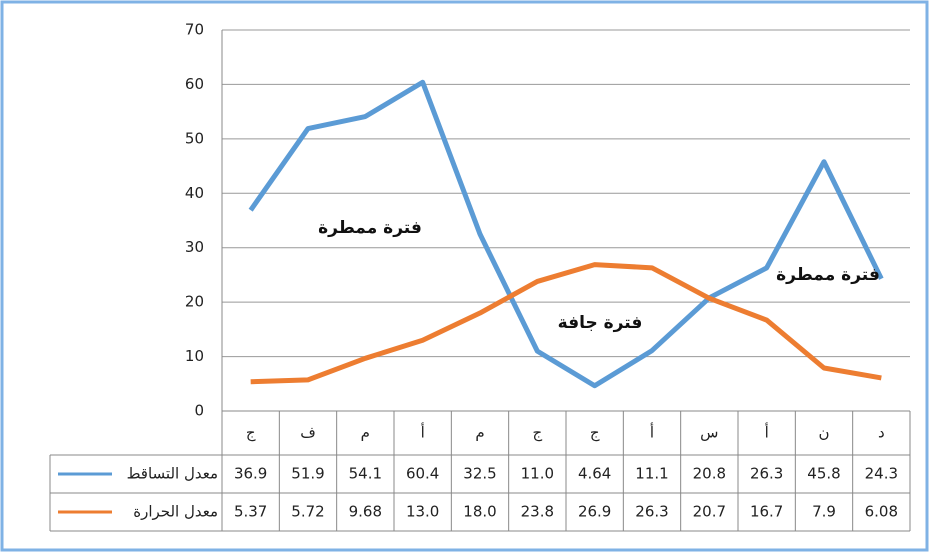  I want to click on y-tick-label: 50, so click(194, 138).